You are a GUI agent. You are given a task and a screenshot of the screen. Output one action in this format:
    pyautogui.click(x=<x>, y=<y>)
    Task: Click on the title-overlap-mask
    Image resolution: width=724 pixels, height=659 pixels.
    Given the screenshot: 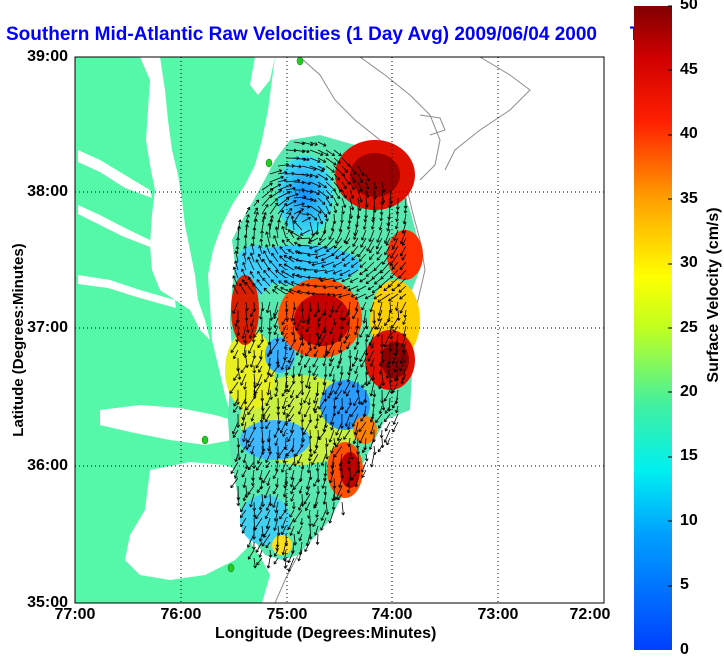 What is the action you would take?
    pyautogui.click(x=615, y=34)
    